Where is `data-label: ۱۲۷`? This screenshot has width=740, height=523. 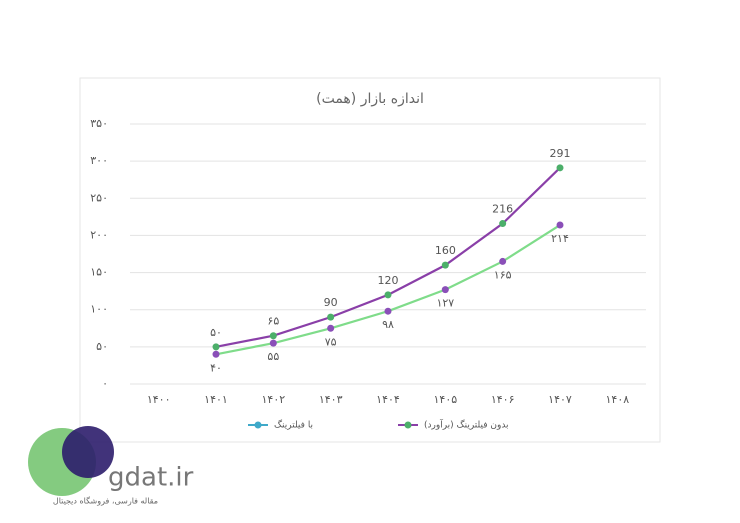
data-label: ۱۲۷ is located at coordinates (445, 303).